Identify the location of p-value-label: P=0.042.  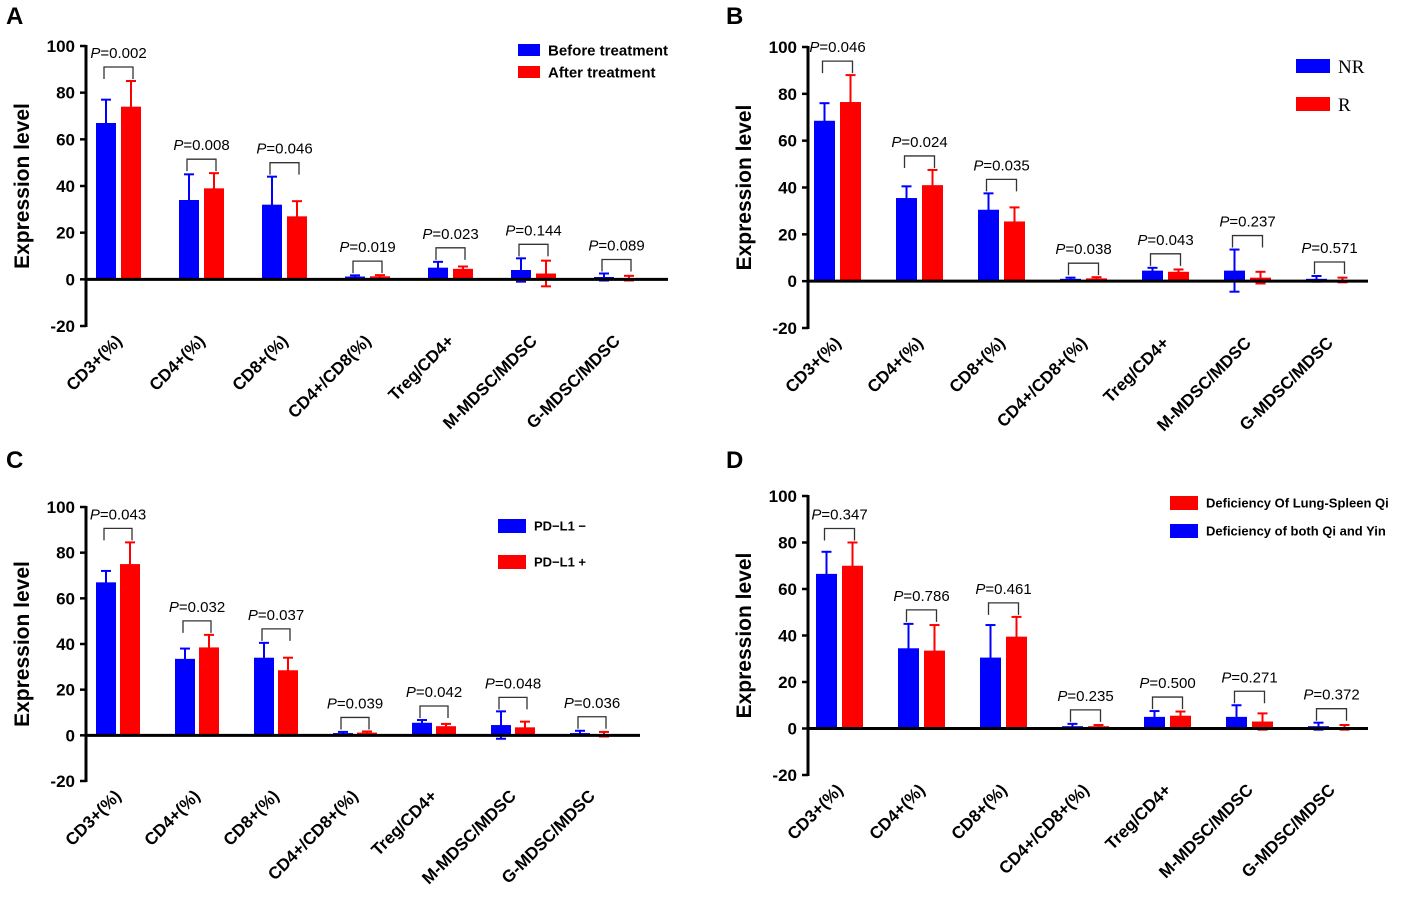
(434, 692).